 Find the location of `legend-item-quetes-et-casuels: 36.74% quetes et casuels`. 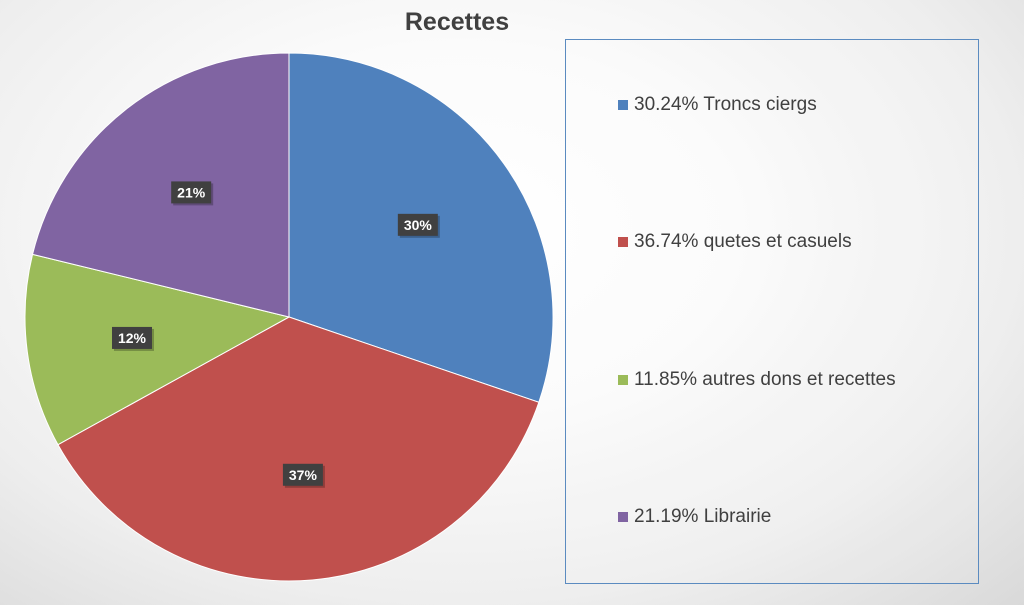

legend-item-quetes-et-casuels: 36.74% quetes et casuels is located at coordinates (735, 242).